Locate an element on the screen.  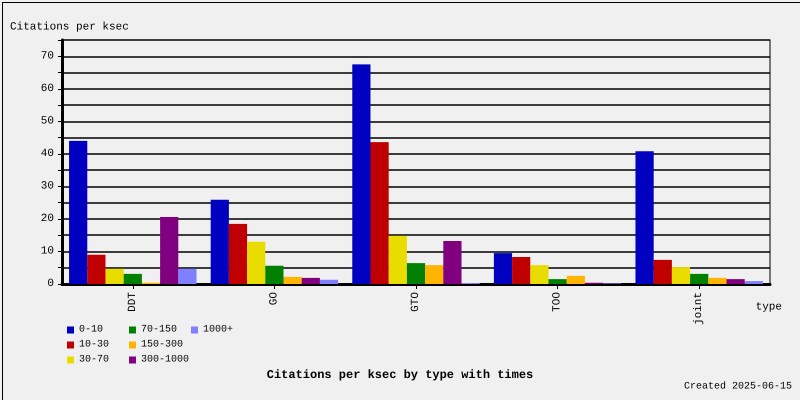
y-tick-label: 60 is located at coordinates (47, 88).